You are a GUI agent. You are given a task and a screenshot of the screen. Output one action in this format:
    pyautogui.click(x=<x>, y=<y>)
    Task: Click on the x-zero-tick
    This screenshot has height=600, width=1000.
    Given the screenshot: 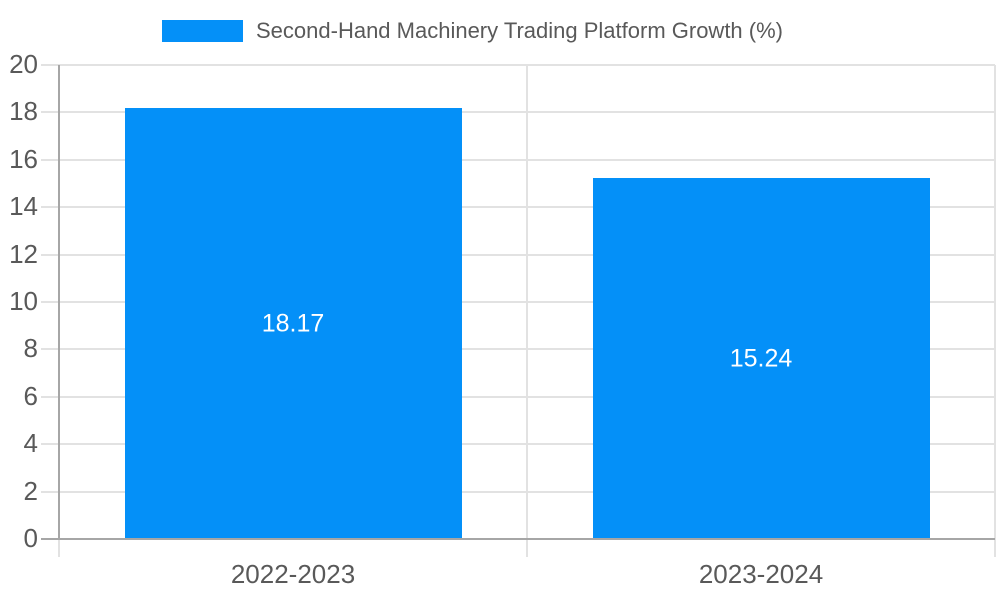 What is the action you would take?
    pyautogui.click(x=59, y=548)
    